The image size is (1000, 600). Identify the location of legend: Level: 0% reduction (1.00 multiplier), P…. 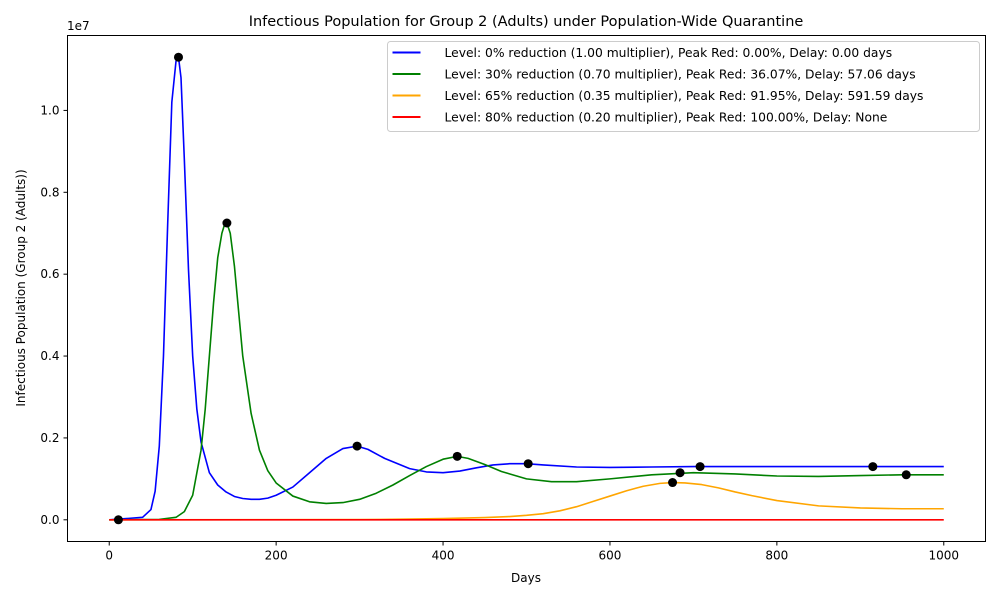
(683, 86).